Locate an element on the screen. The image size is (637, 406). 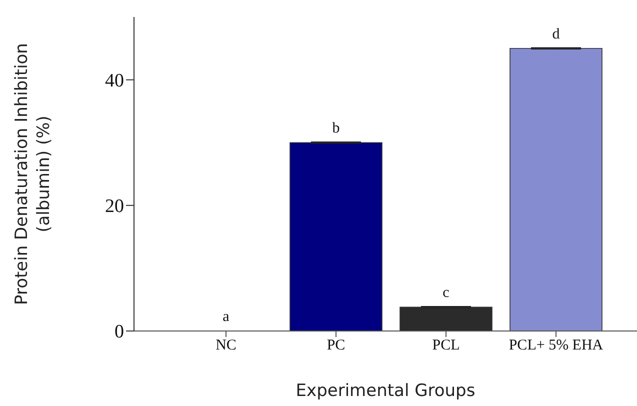
x-tick-label: NC is located at coordinates (226, 346).